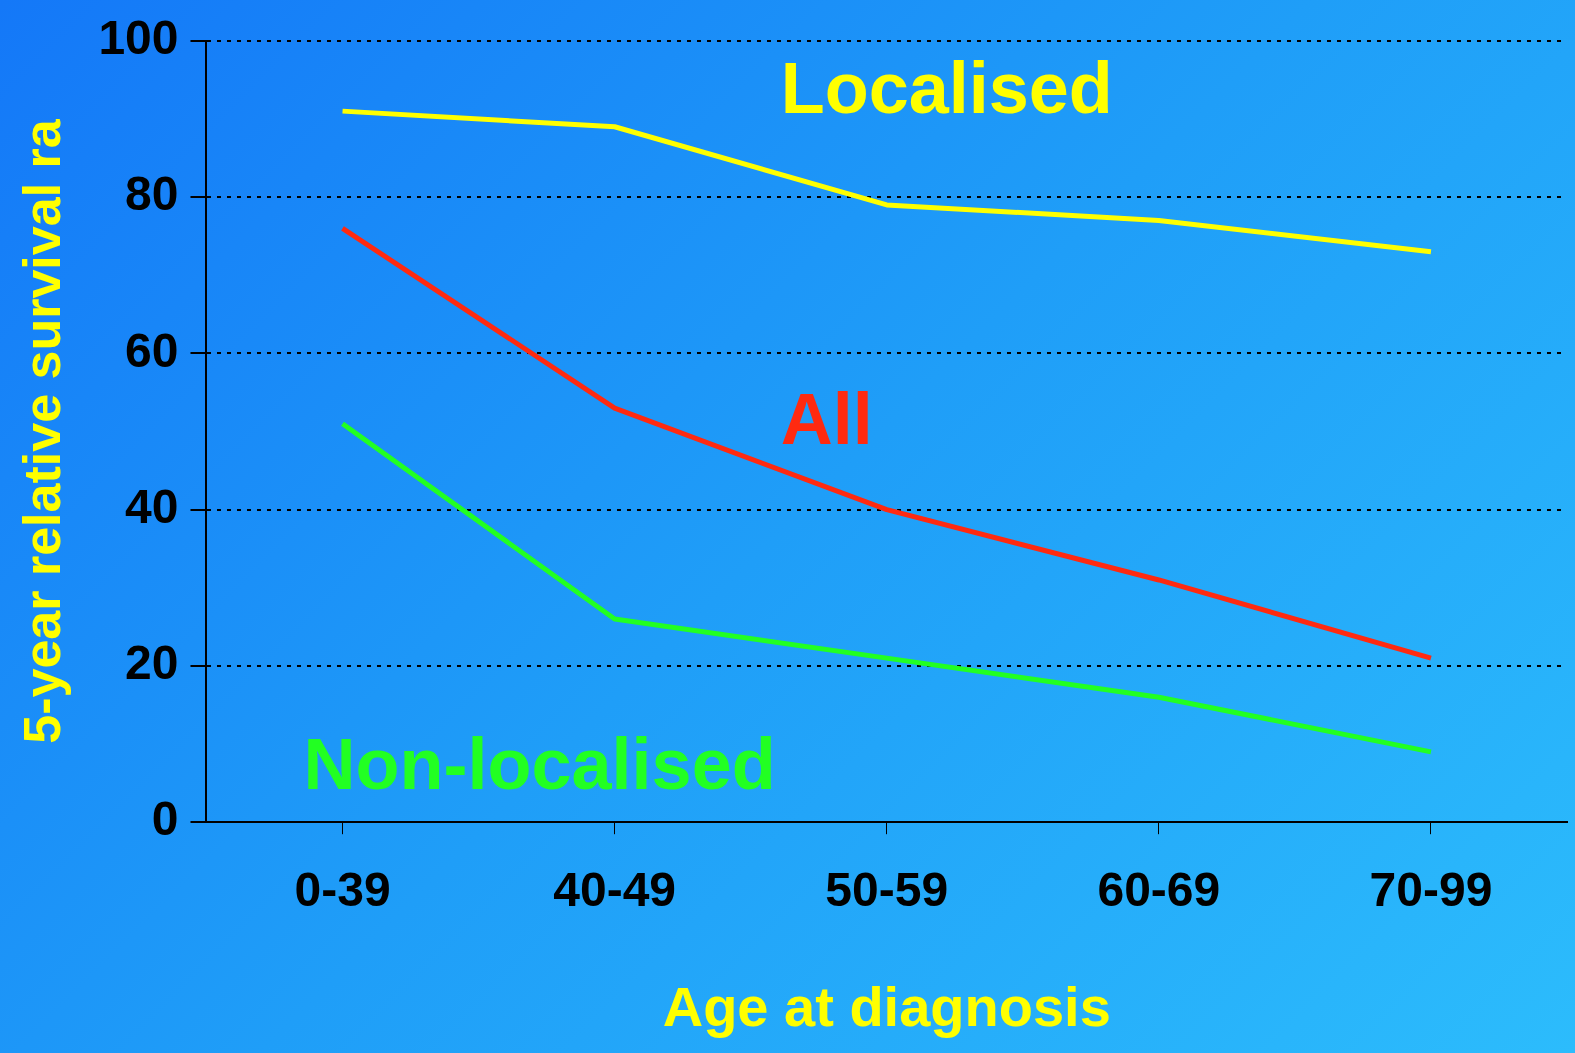 This screenshot has height=1053, width=1575. What do you see at coordinates (887, 890) in the screenshot?
I see `x-tick-label: 50-59` at bounding box center [887, 890].